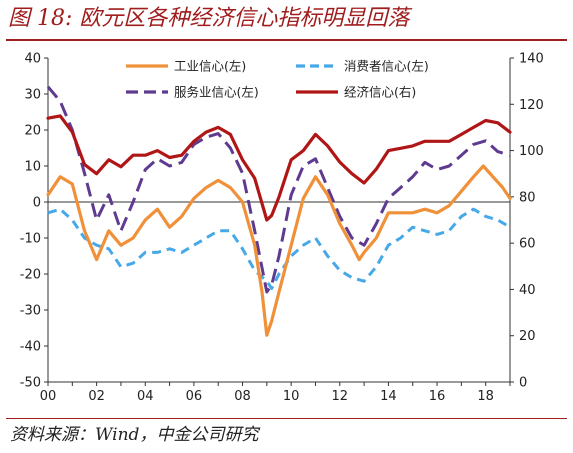 The height and width of the screenshot is (453, 573). Describe the element at coordinates (527, 244) in the screenshot. I see `right-tick-label: 60` at that location.